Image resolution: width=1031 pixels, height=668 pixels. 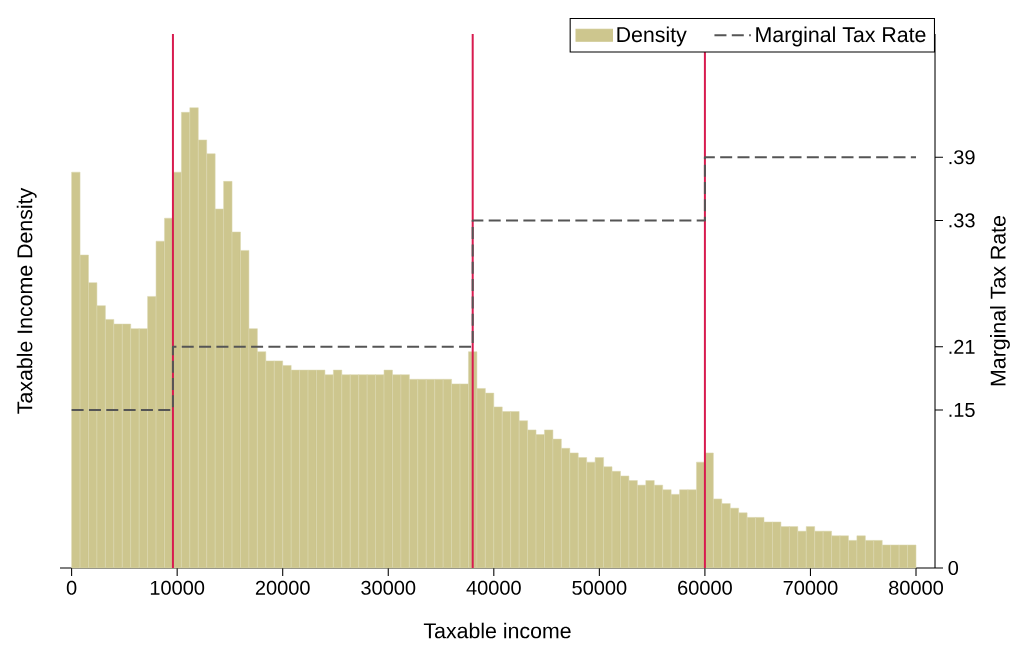 I want to click on x-tick-label: 80000, so click(x=916, y=587).